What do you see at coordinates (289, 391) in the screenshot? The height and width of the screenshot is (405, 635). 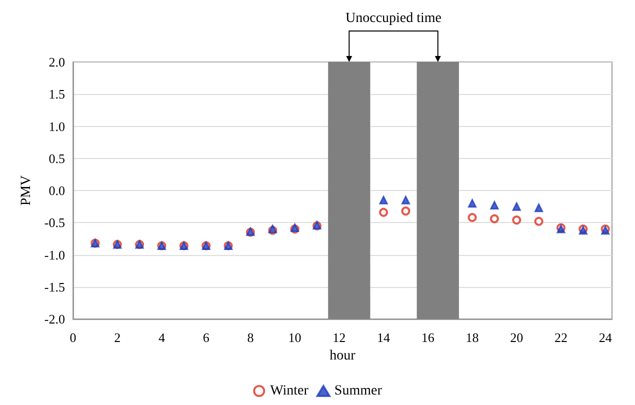 I see `legend-label: Winter` at bounding box center [289, 391].